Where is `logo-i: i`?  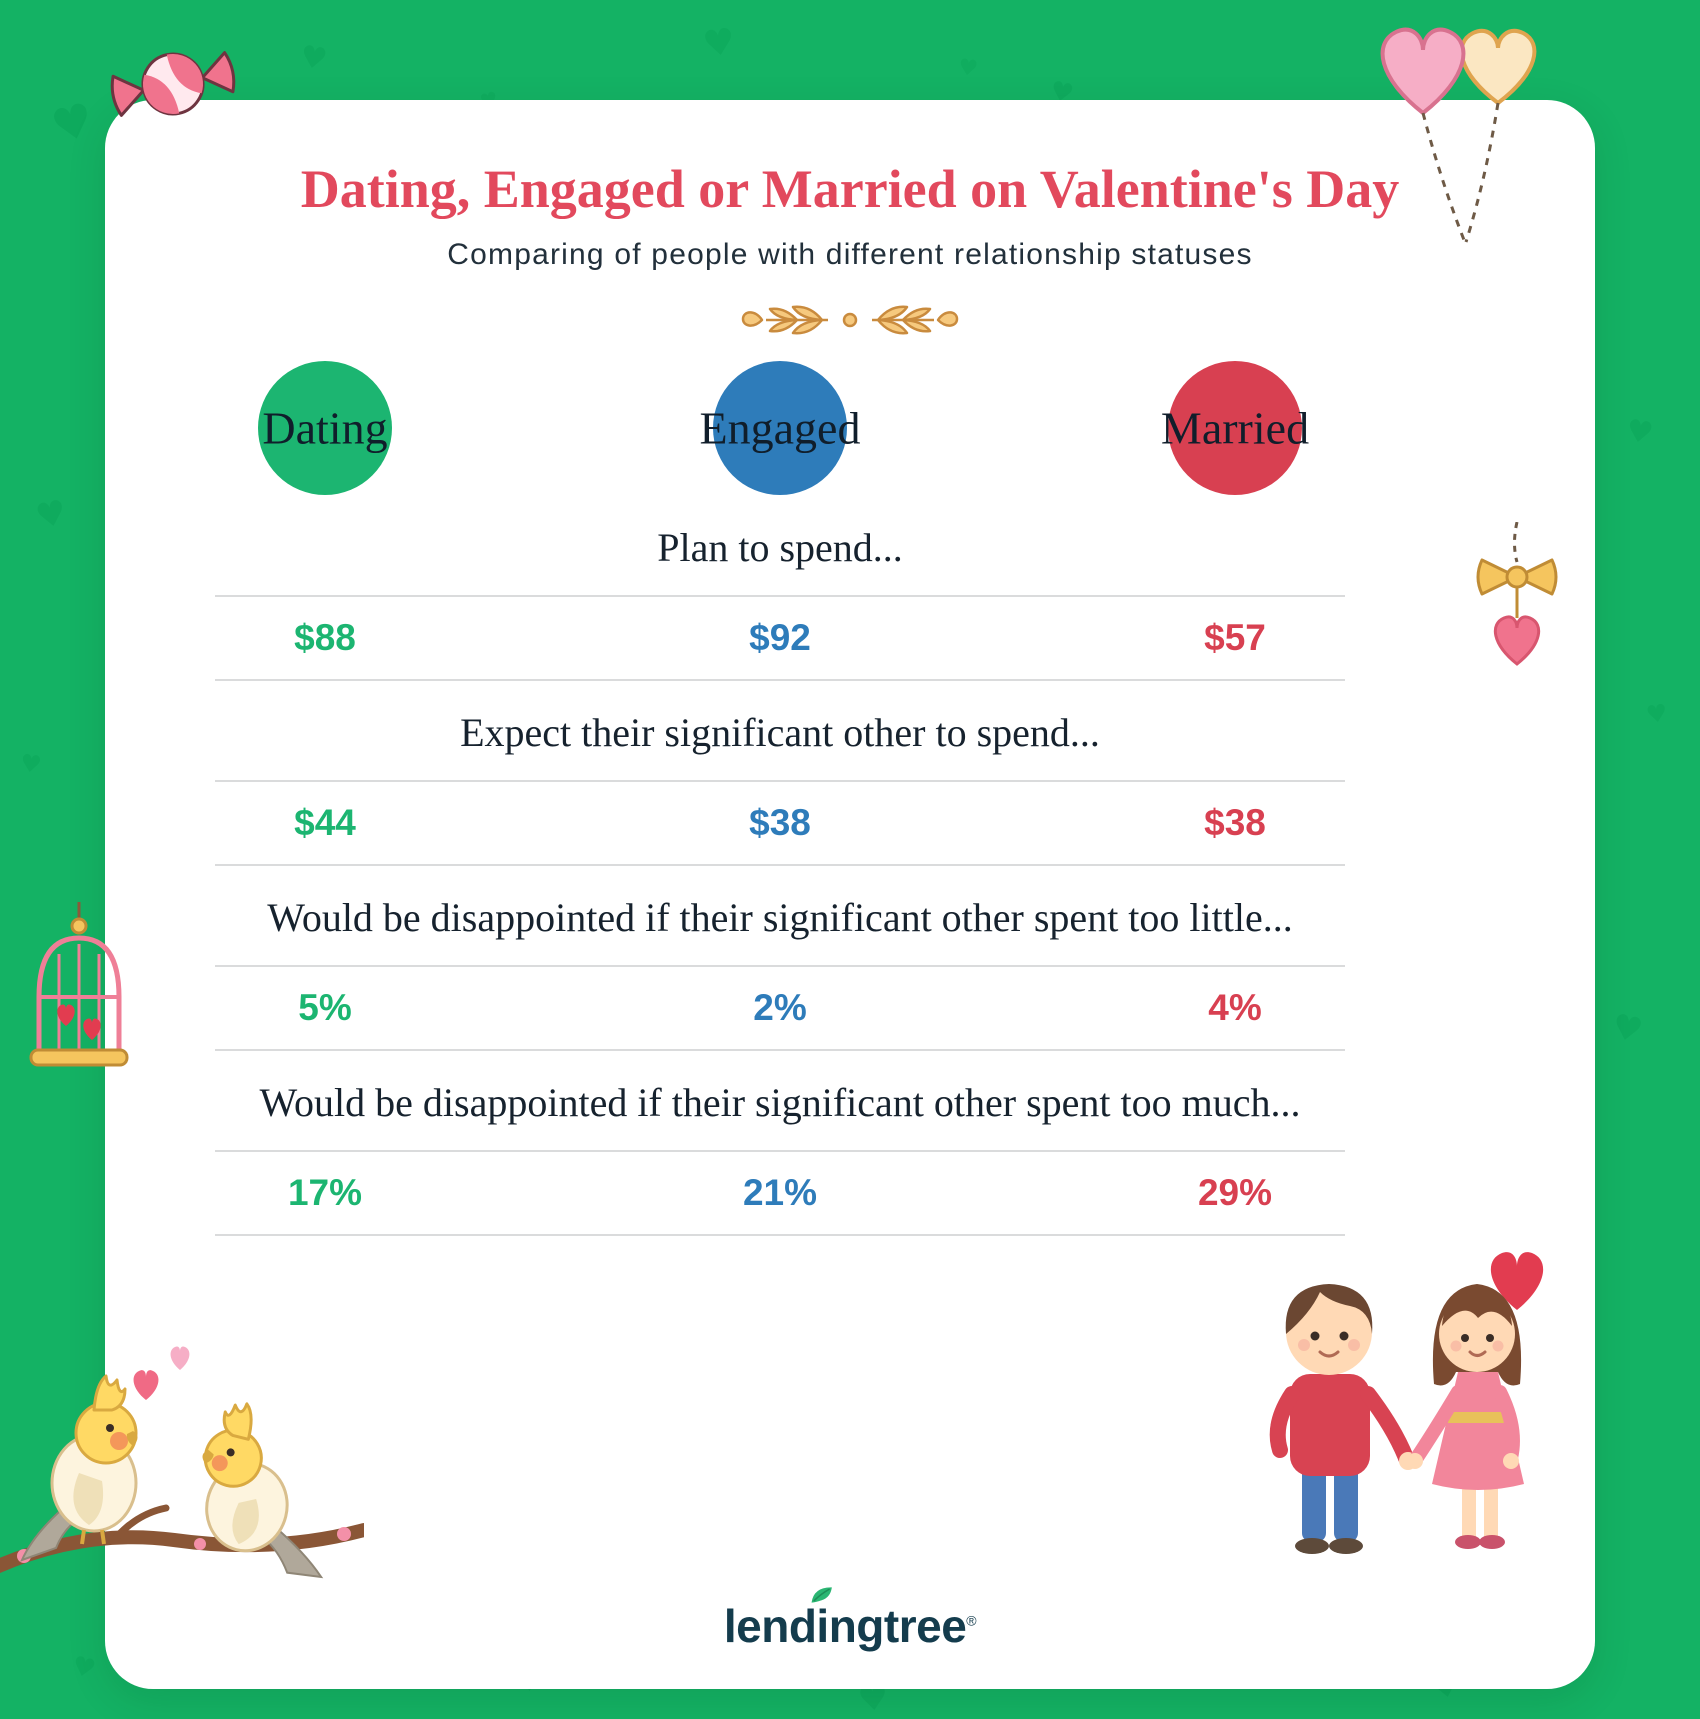 logo-i: i is located at coordinates (821, 1620).